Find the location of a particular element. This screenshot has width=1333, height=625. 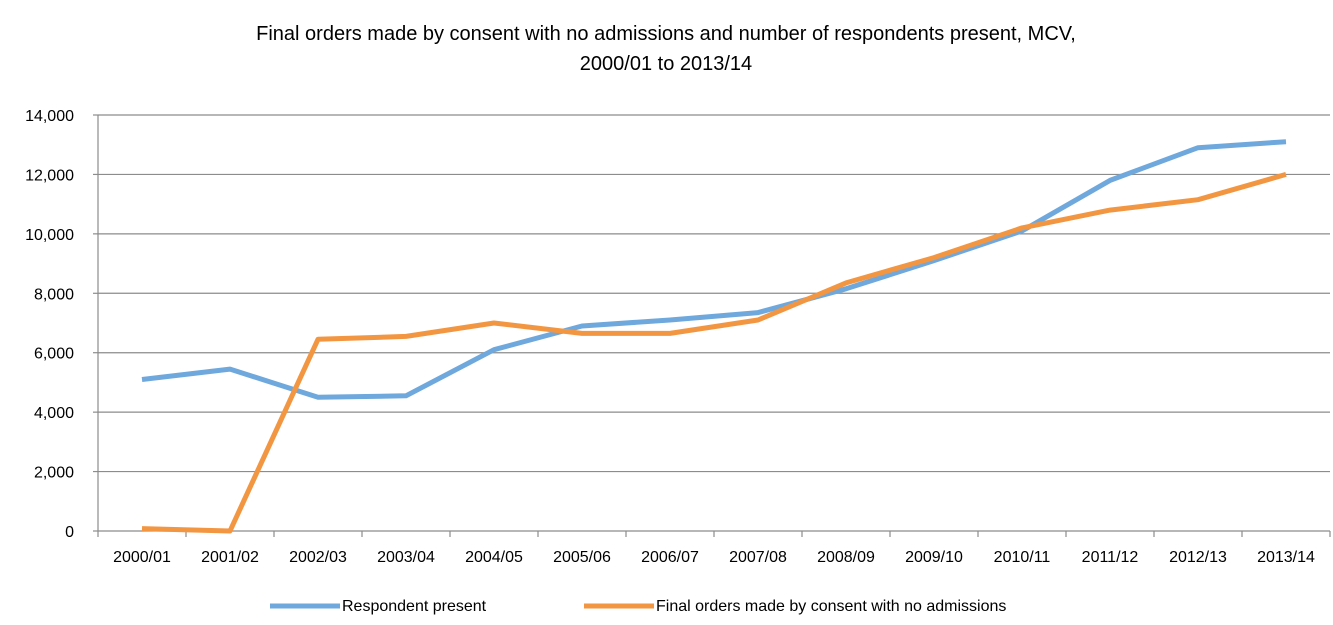

x-tick-label: 2013/14 is located at coordinates (1286, 557).